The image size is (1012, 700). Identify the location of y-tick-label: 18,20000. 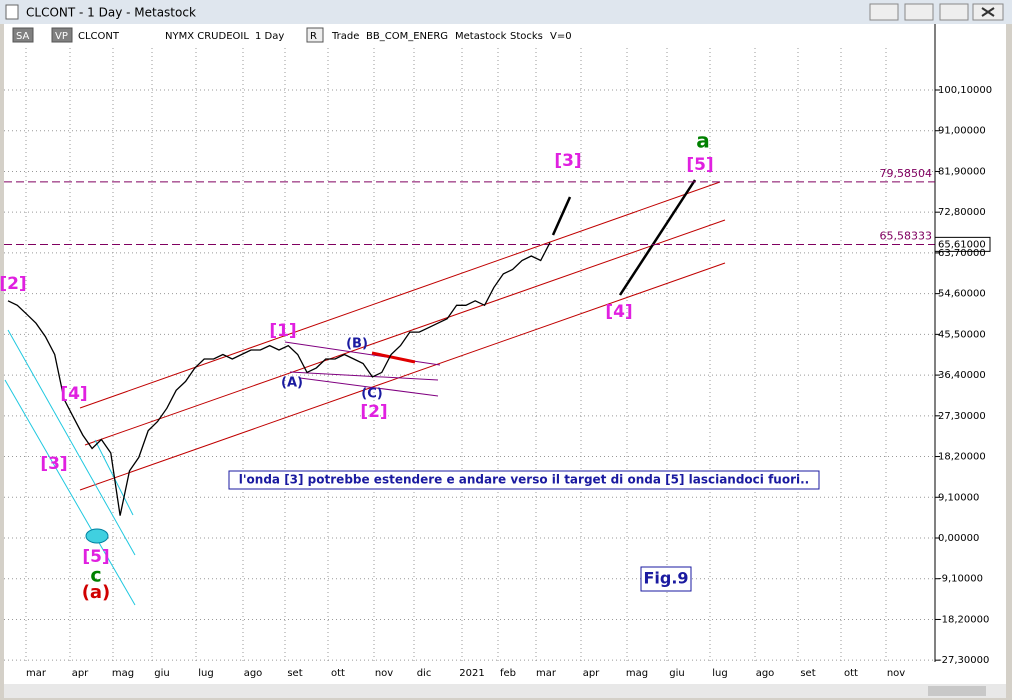
(962, 457).